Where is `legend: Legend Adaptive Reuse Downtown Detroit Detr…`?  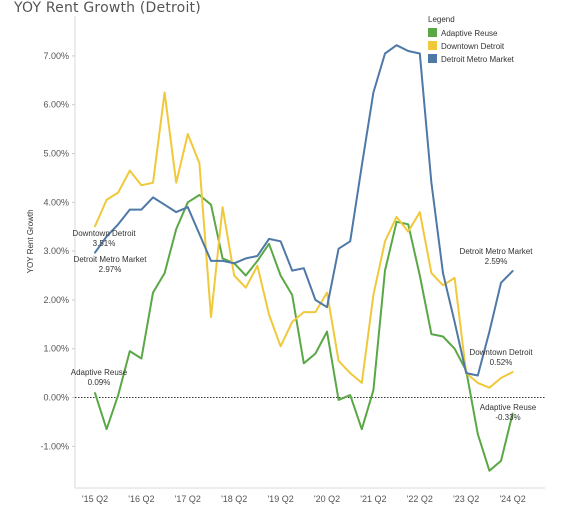 legend: Legend Adaptive Reuse Downtown Detroit Detr… is located at coordinates (471, 39).